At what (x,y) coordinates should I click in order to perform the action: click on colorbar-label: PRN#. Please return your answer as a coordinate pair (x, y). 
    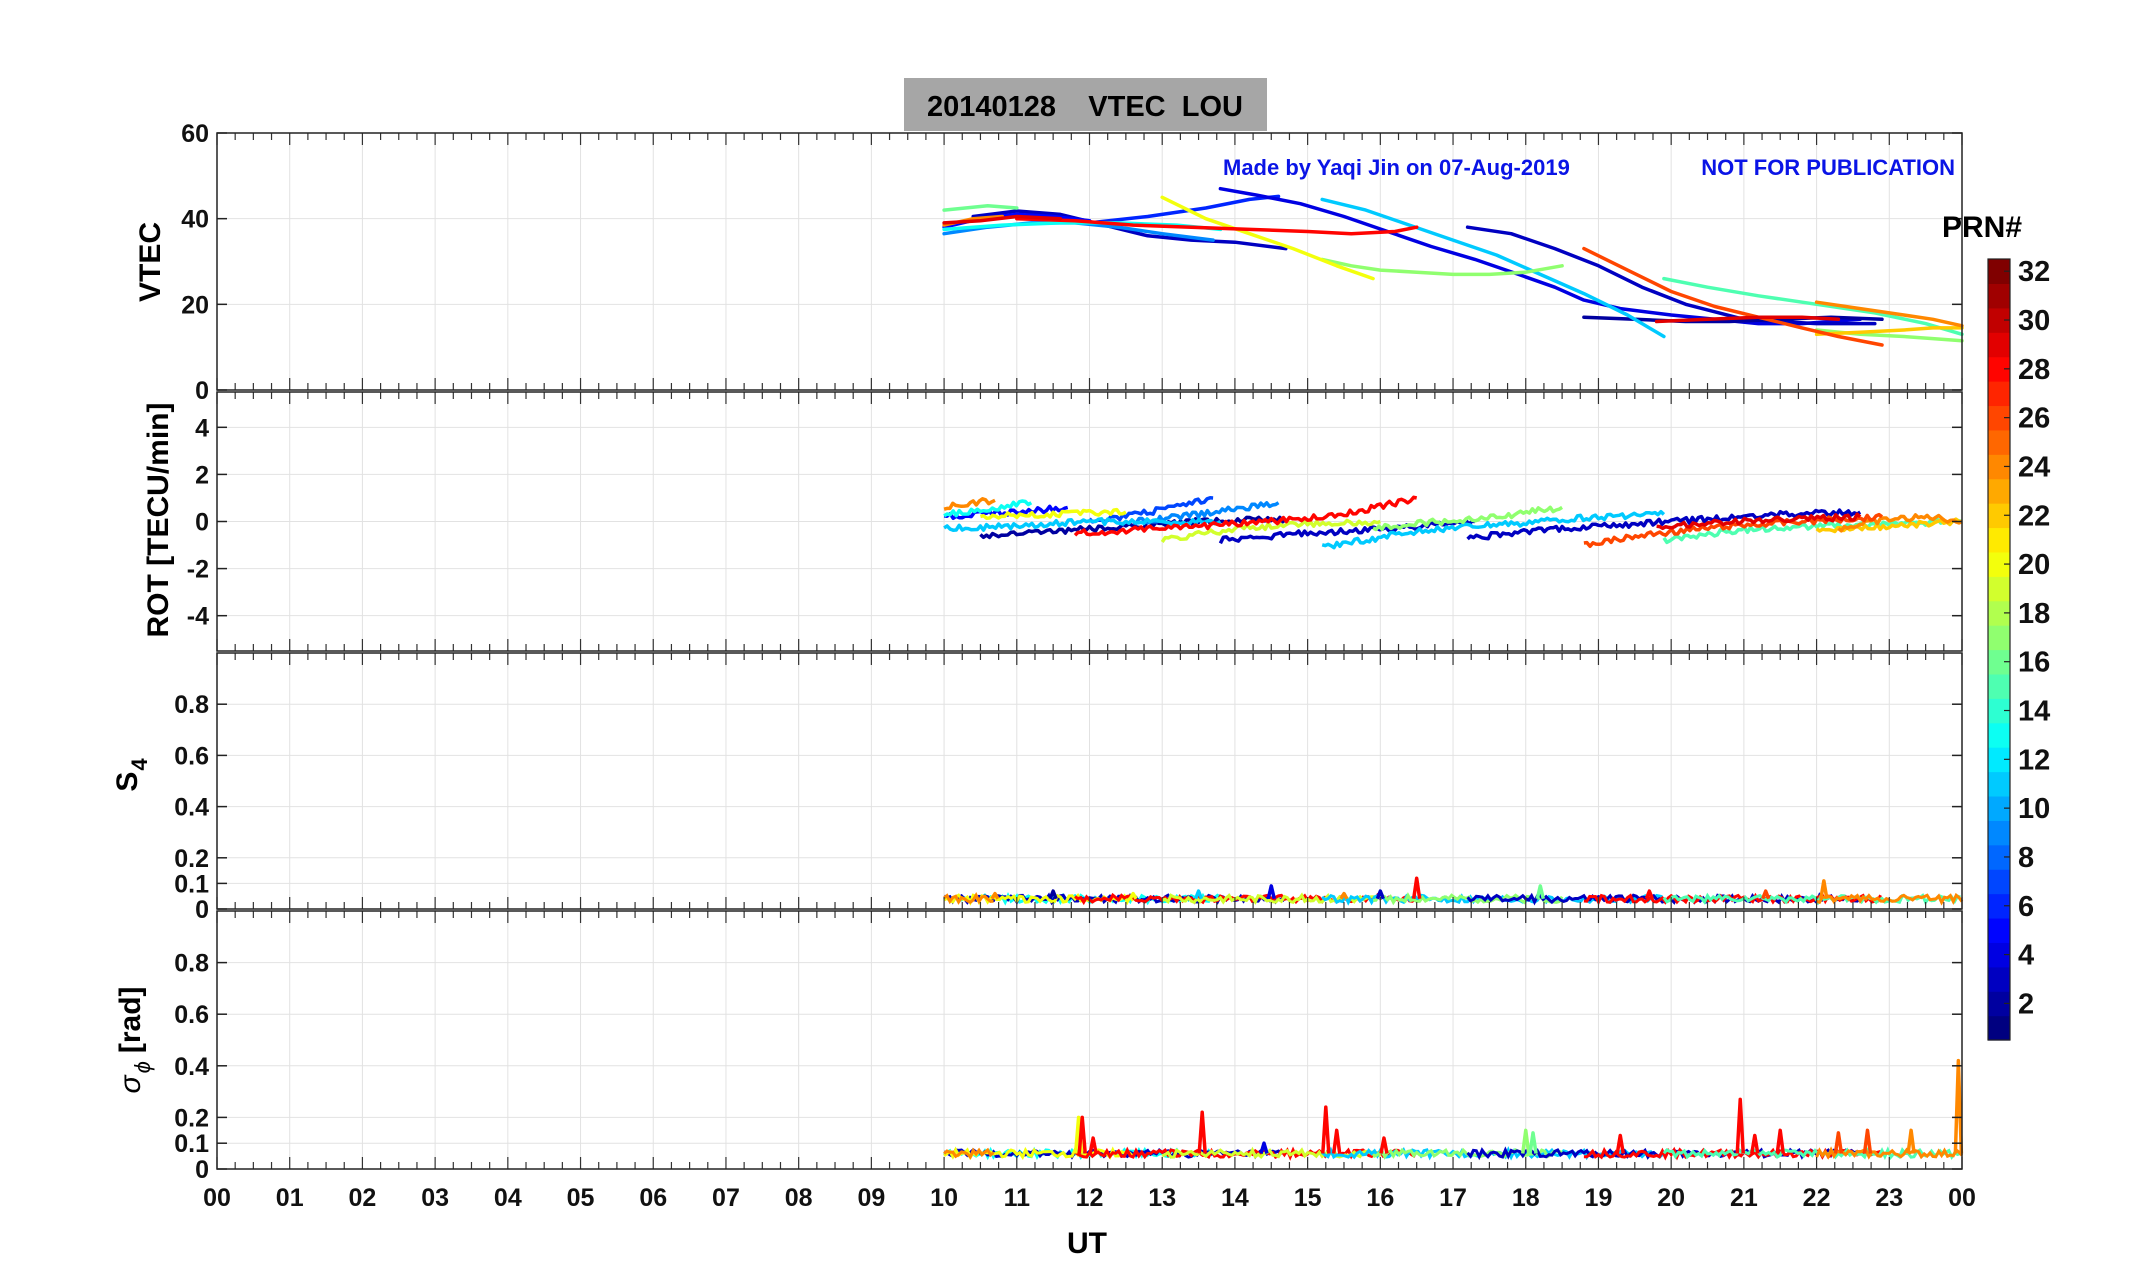
    Looking at the image, I should click on (1982, 227).